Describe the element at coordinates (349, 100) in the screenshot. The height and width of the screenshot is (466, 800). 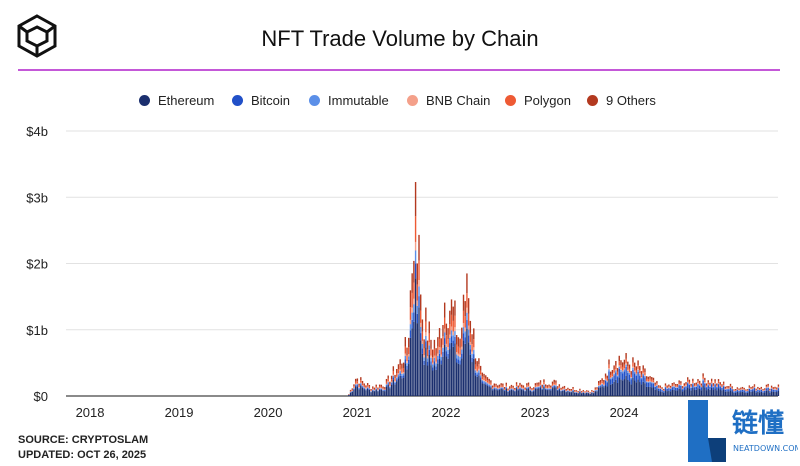
I see `legend-item-immutable: Immutable` at that location.